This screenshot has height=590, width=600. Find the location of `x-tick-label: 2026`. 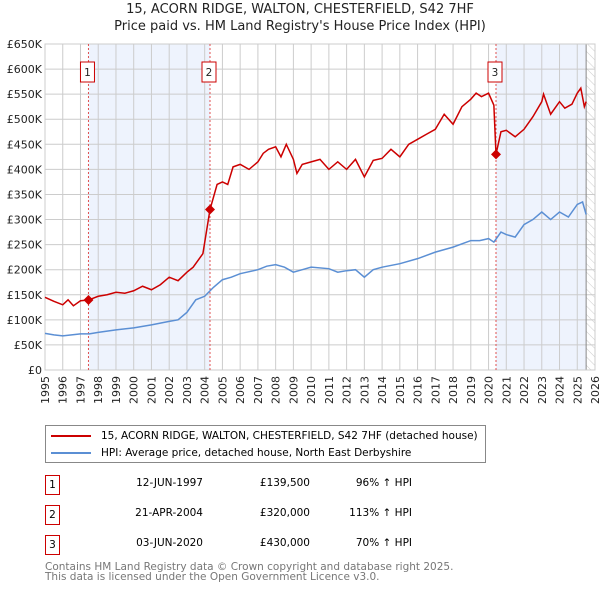

x-tick-label: 2026 is located at coordinates (594, 390).